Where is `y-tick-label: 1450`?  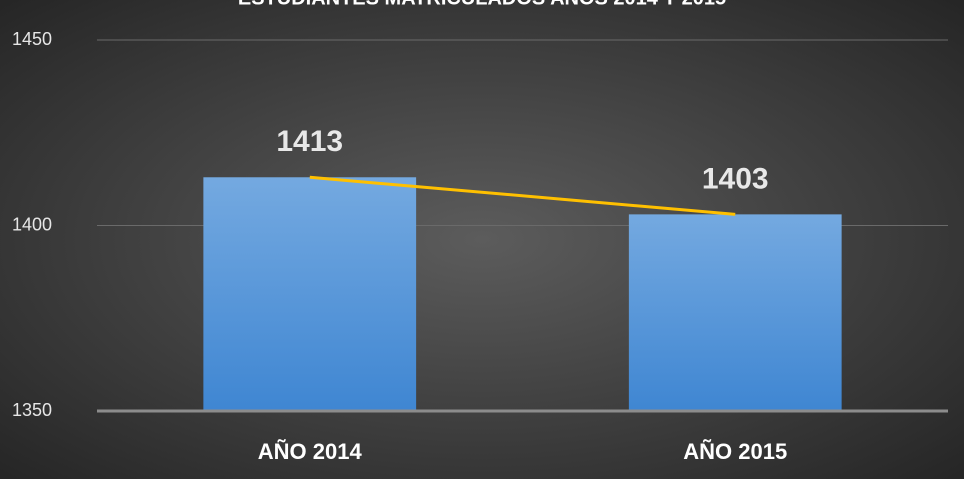 y-tick-label: 1450 is located at coordinates (32, 39).